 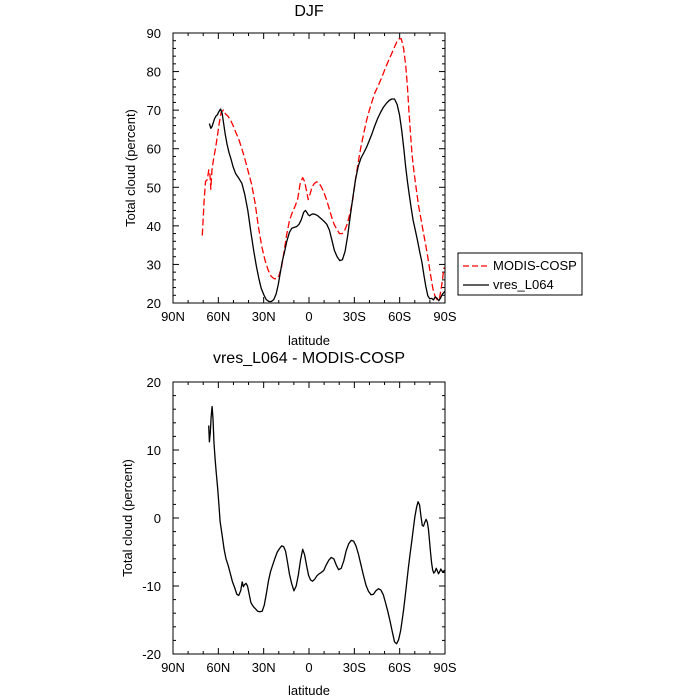 I want to click on y-tick-labels: -20 -10 0 10 20, so click(x=151, y=518).